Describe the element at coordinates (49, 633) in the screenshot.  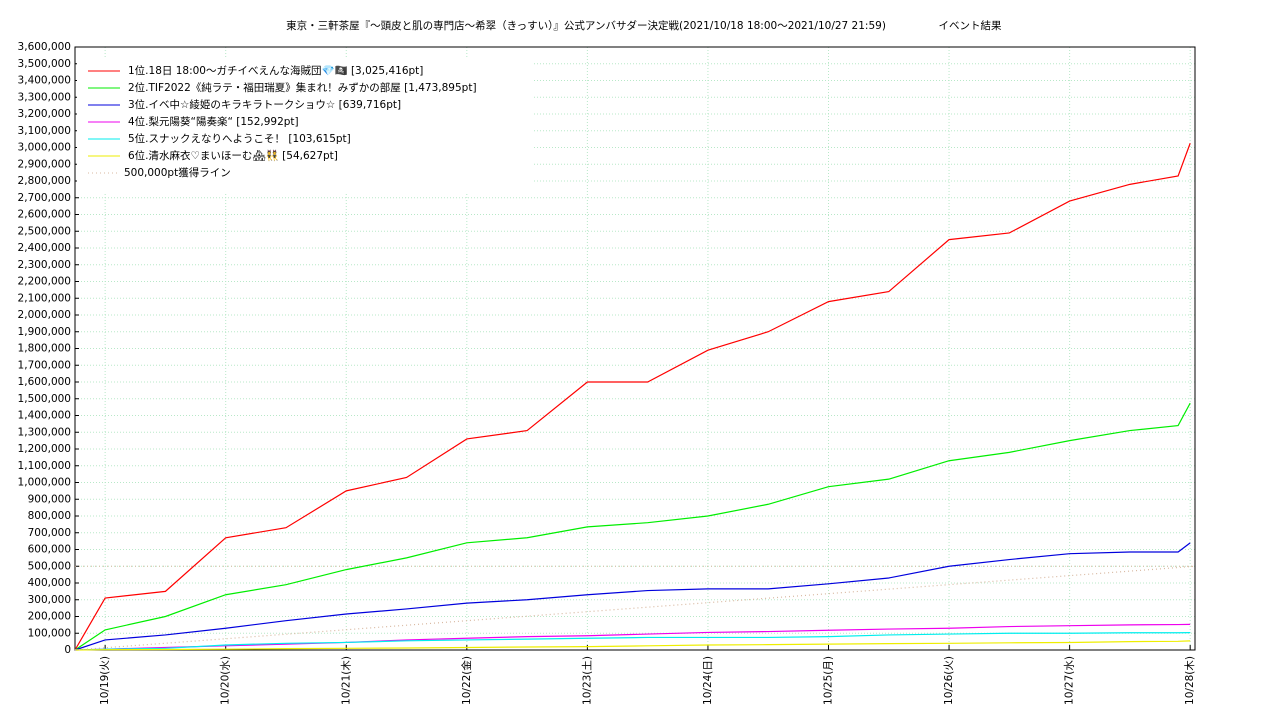
I see `y-tick-label: 100,000` at that location.